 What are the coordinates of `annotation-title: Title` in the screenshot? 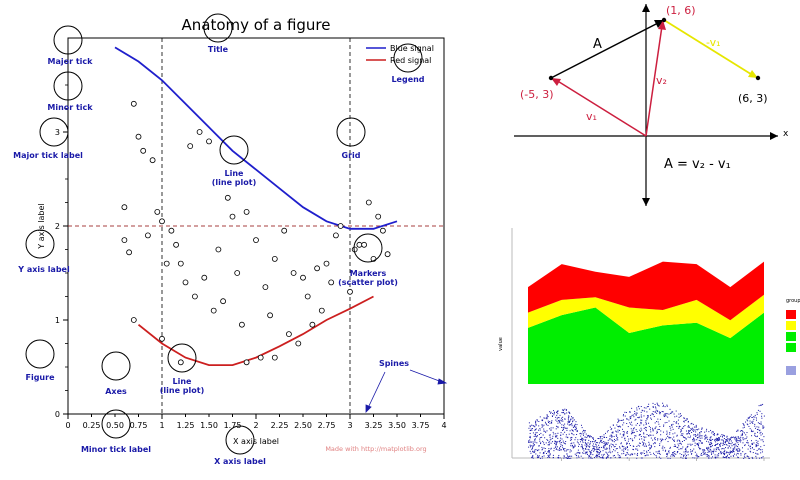 It's located at (218, 49).